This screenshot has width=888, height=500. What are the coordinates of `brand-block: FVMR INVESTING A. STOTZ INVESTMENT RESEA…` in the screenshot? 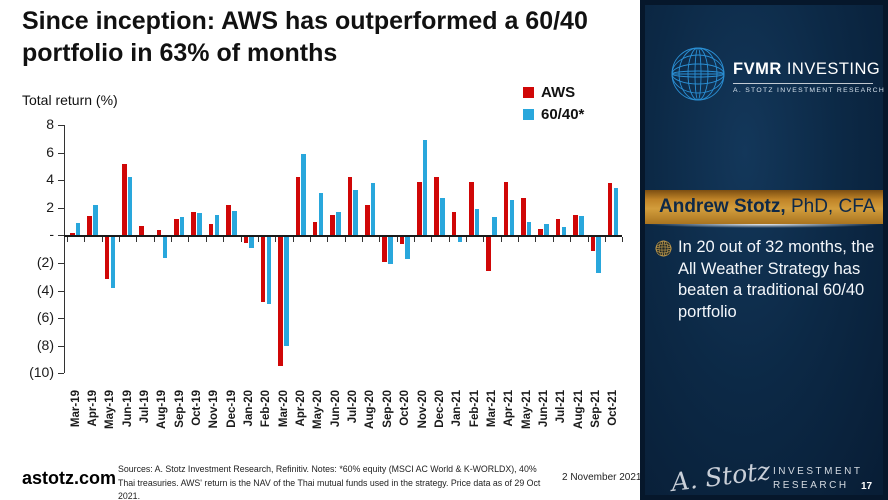 It's located at (764, 85).